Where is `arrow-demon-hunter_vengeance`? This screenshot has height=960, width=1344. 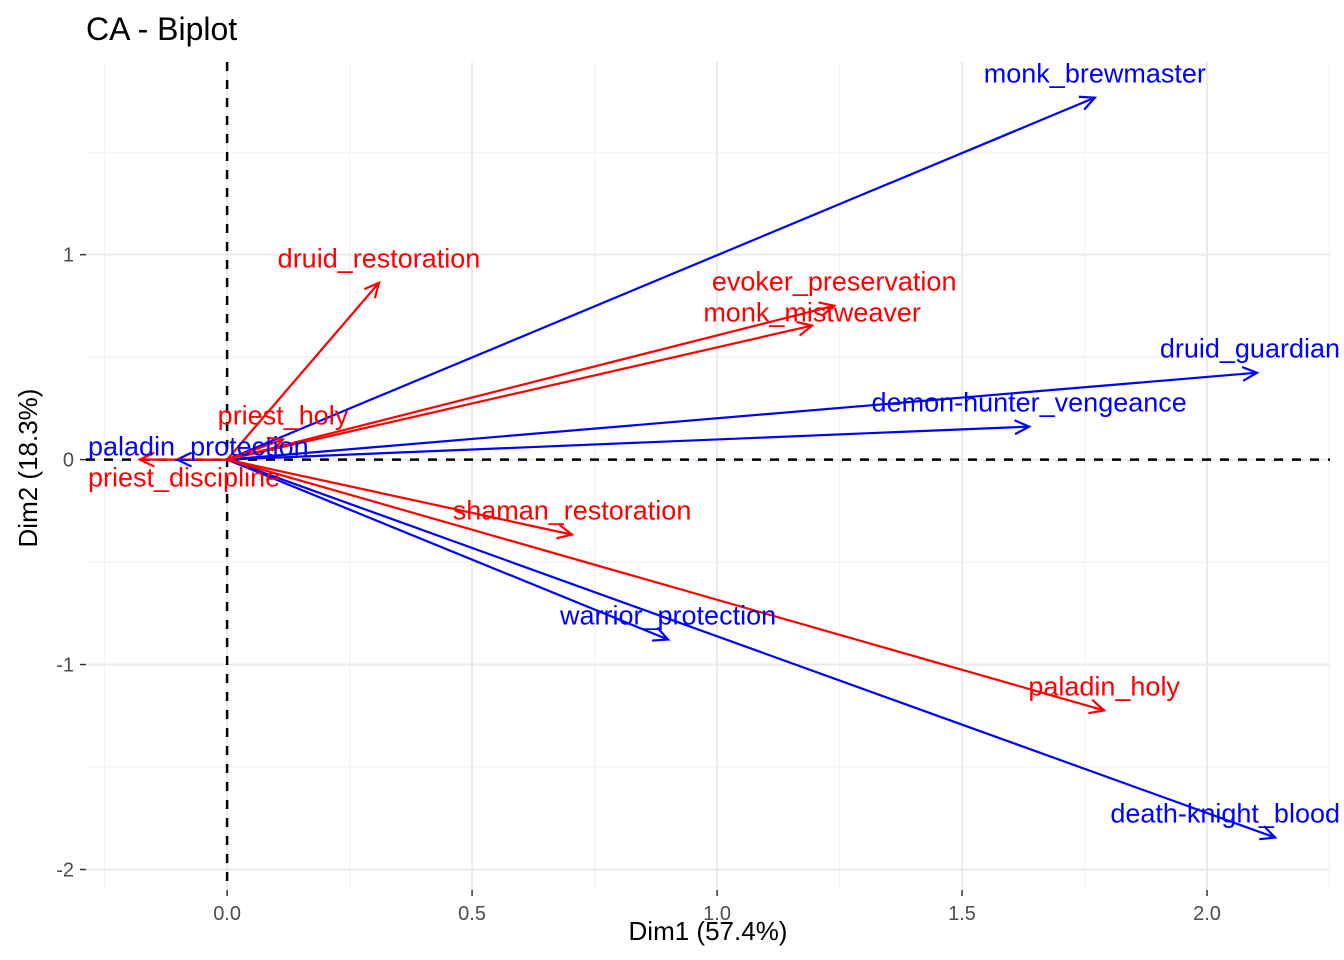
arrow-demon-hunter_vengeance is located at coordinates (629, 440).